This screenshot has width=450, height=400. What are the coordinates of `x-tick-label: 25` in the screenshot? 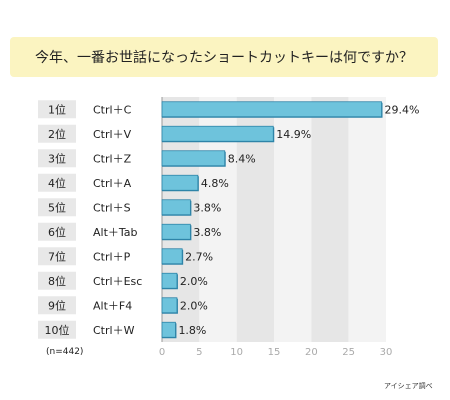 It's located at (348, 352).